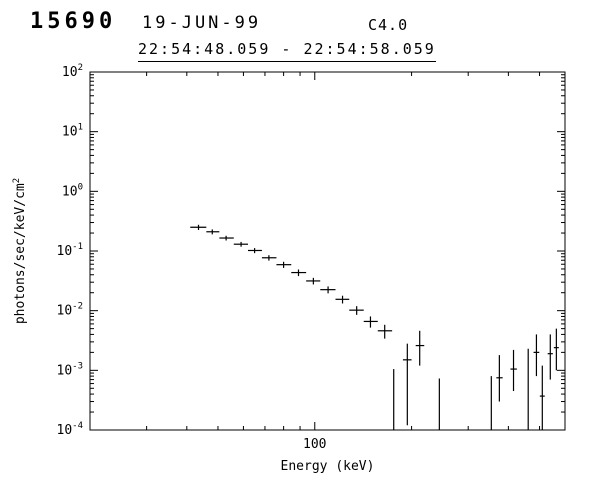 This screenshot has width=600, height=480. What do you see at coordinates (70, 369) in the screenshot?
I see `y-tick-label: 10⁻³` at bounding box center [70, 369].